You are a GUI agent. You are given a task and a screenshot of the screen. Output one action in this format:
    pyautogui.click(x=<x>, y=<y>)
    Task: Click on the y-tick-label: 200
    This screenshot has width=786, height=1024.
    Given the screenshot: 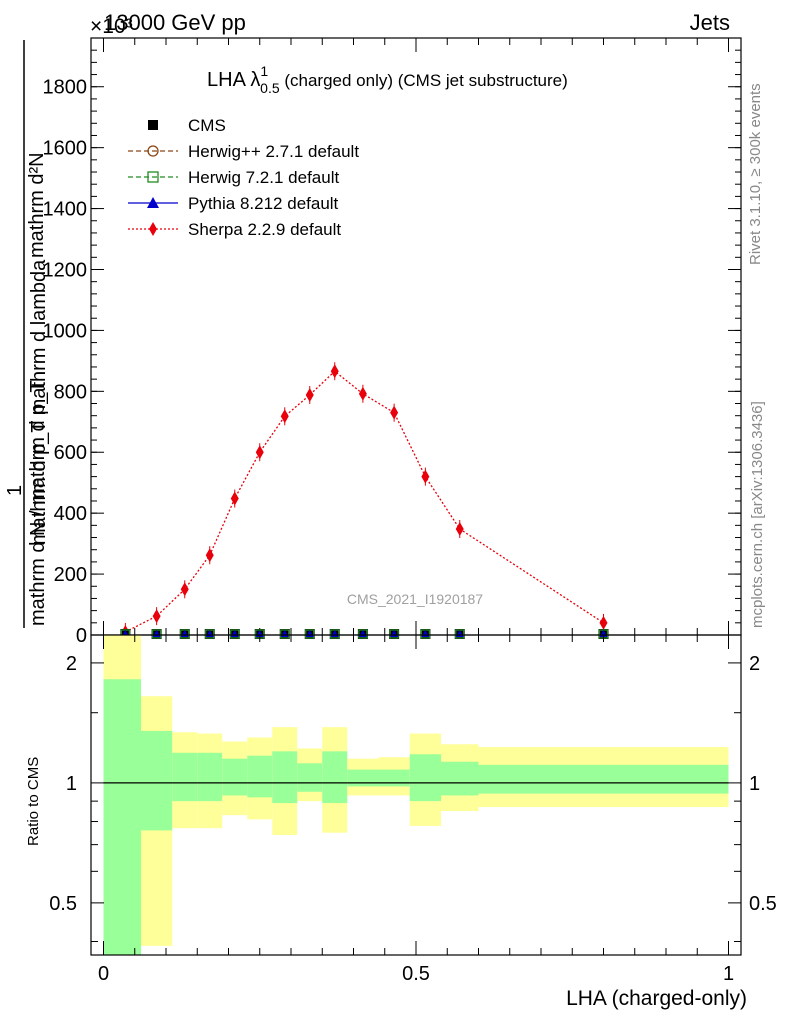 What is the action you would take?
    pyautogui.click(x=70, y=575)
    